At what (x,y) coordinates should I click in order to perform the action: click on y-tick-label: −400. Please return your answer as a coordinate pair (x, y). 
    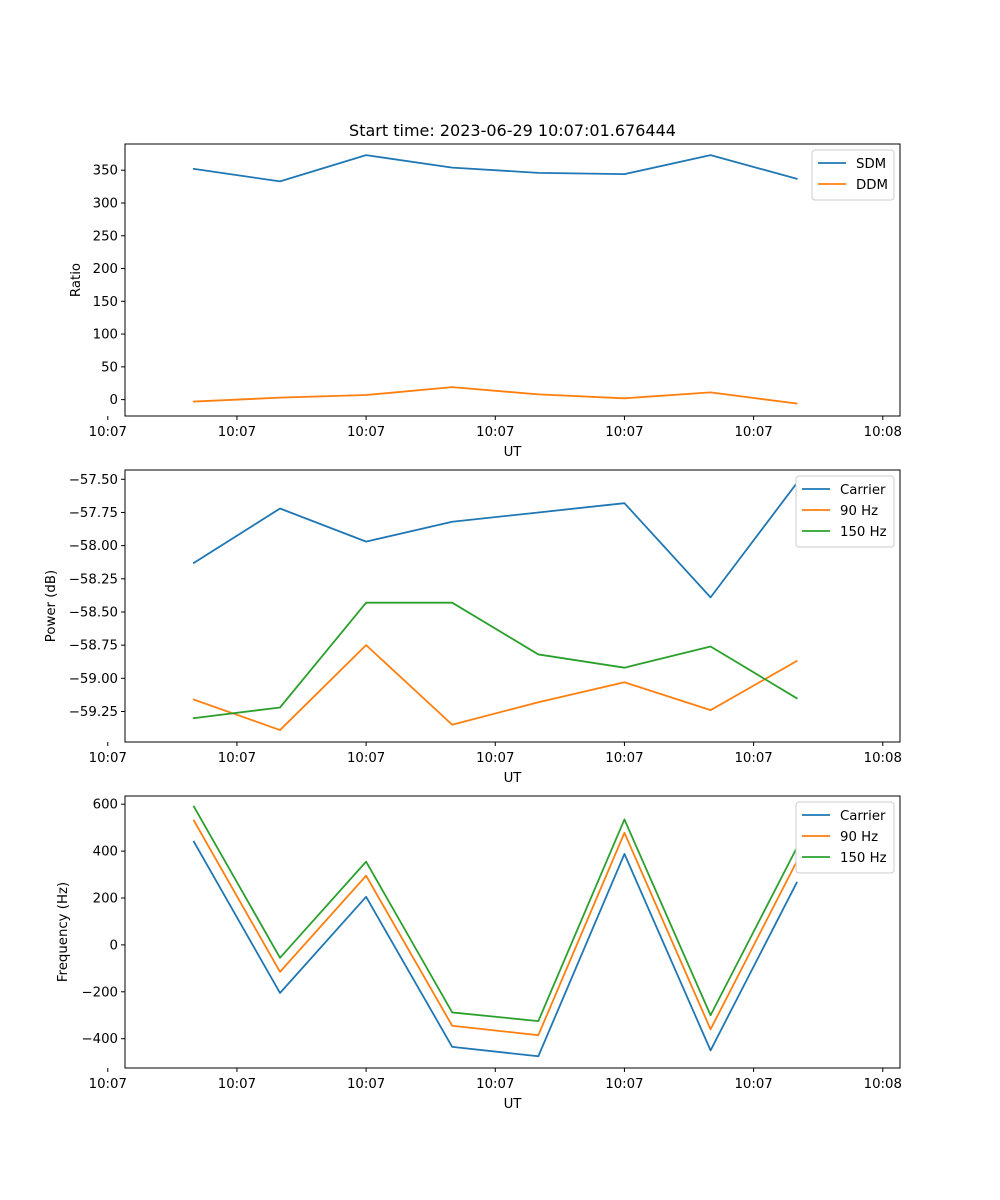
    Looking at the image, I should click on (99, 1039).